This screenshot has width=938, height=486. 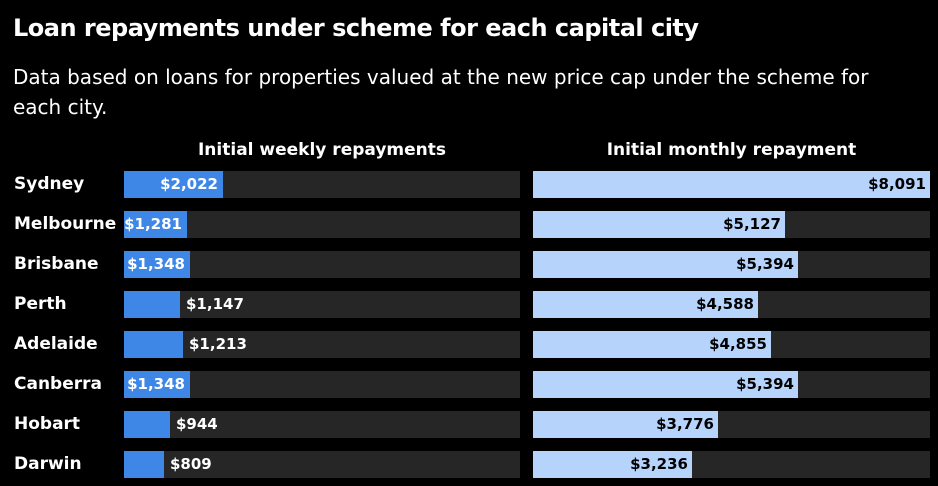 I want to click on weekly-value-label-brisbane: $1,348, so click(x=156, y=264).